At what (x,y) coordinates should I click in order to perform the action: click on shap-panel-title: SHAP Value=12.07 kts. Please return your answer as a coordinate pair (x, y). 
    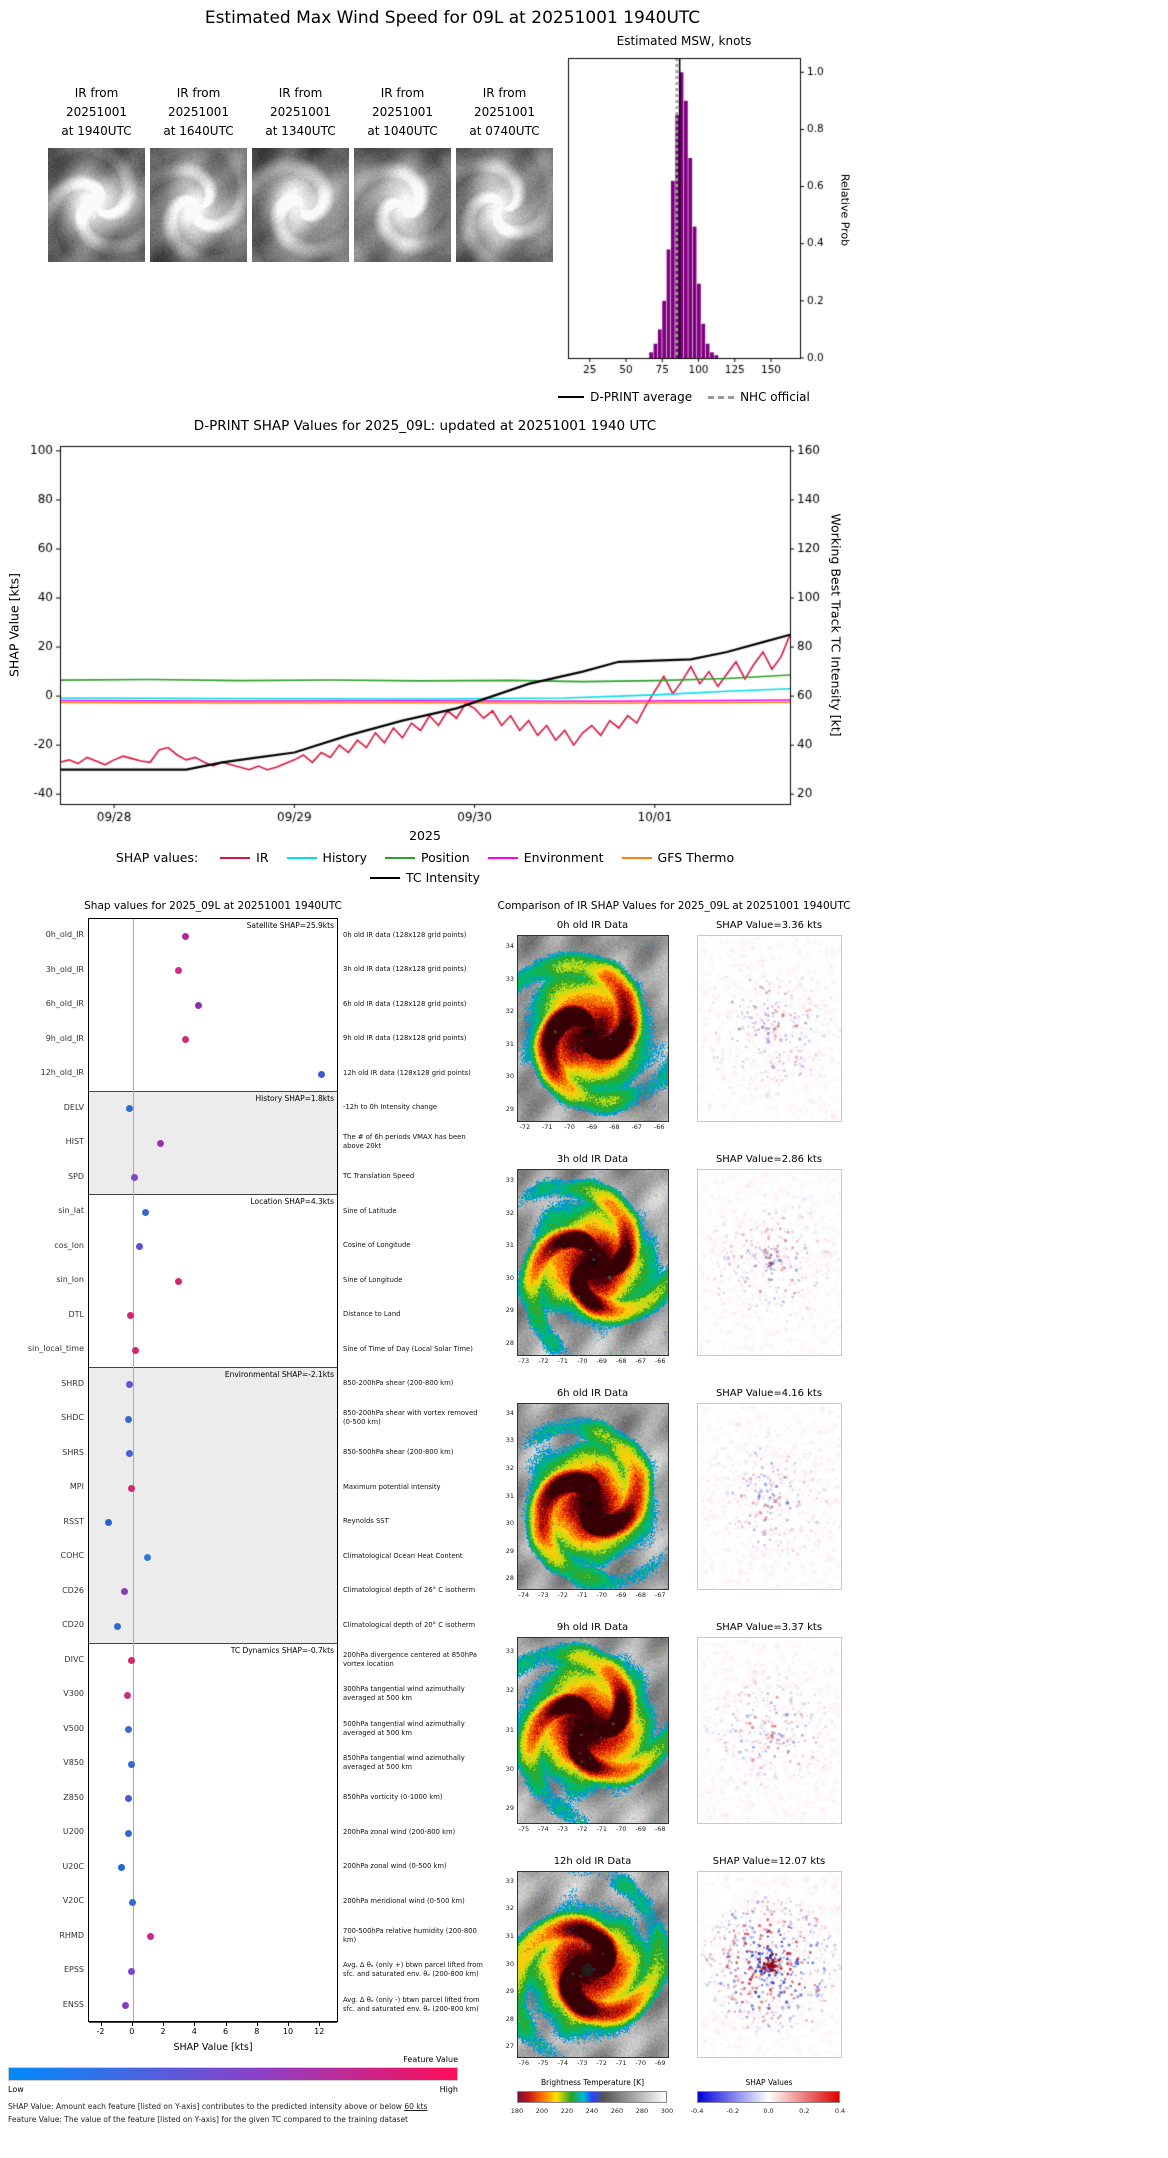
    Looking at the image, I should click on (769, 1861).